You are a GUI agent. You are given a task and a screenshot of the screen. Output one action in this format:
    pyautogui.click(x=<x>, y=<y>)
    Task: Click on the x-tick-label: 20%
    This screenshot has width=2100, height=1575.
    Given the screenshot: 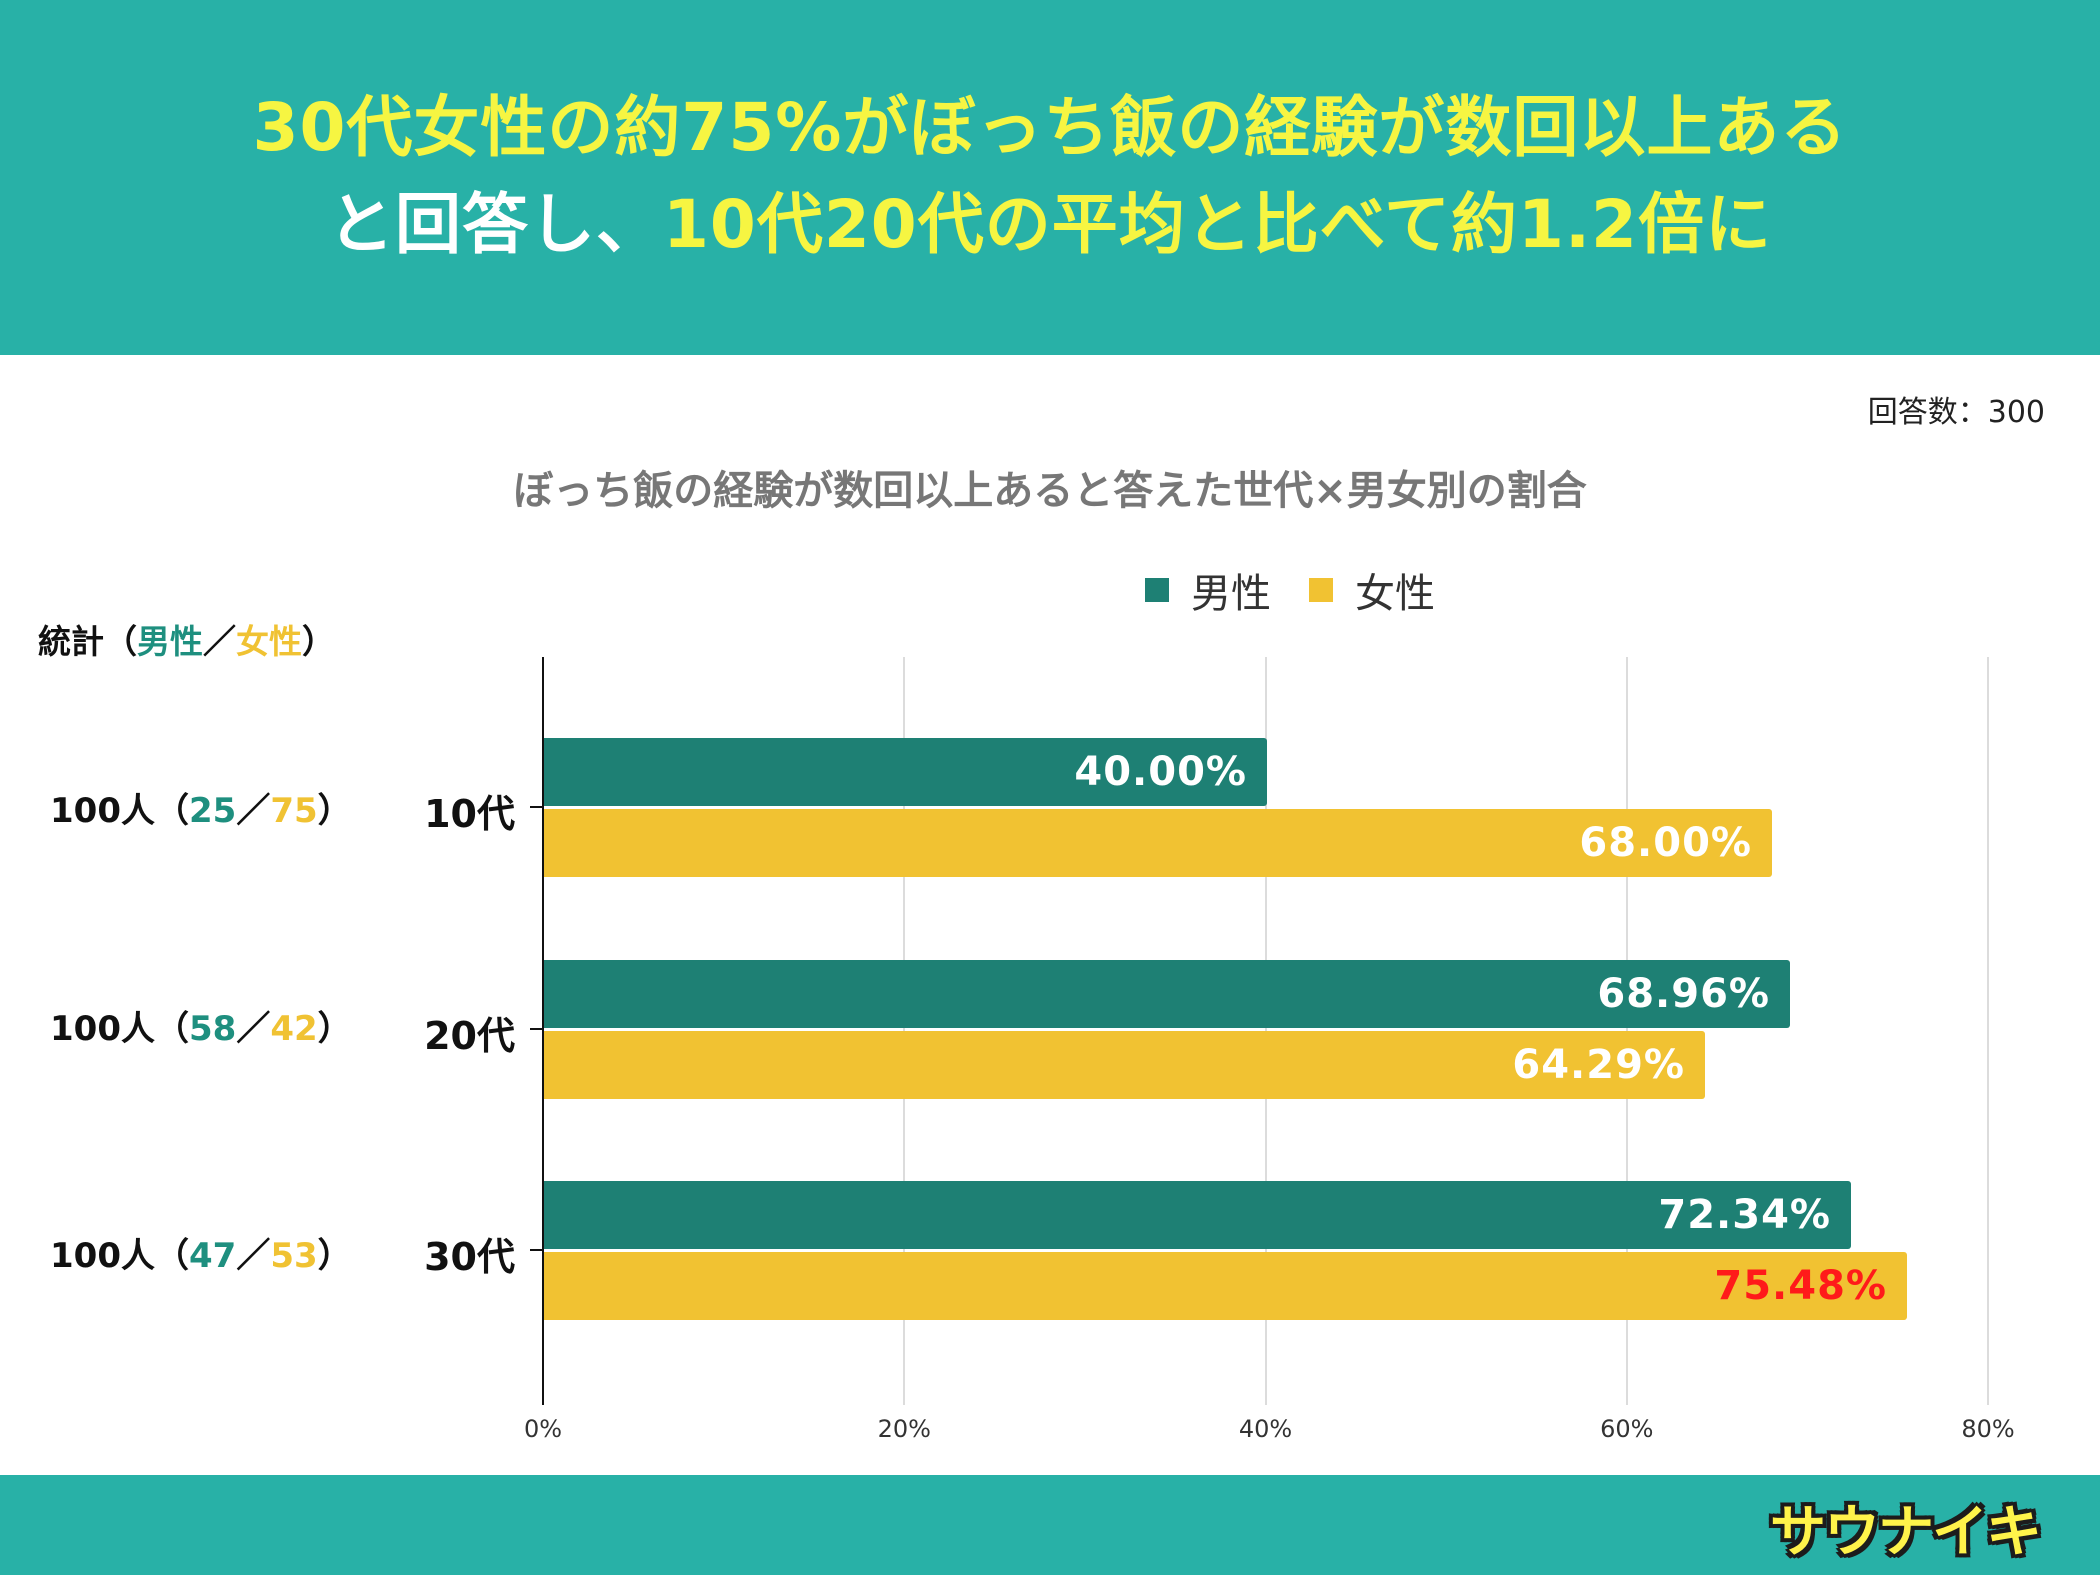 What is the action you would take?
    pyautogui.click(x=904, y=1429)
    